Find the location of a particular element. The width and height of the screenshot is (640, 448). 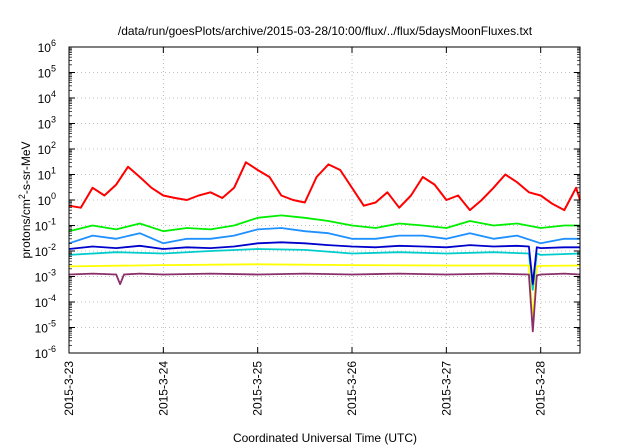

y-tick-exponent: 0 is located at coordinates (53, 196).